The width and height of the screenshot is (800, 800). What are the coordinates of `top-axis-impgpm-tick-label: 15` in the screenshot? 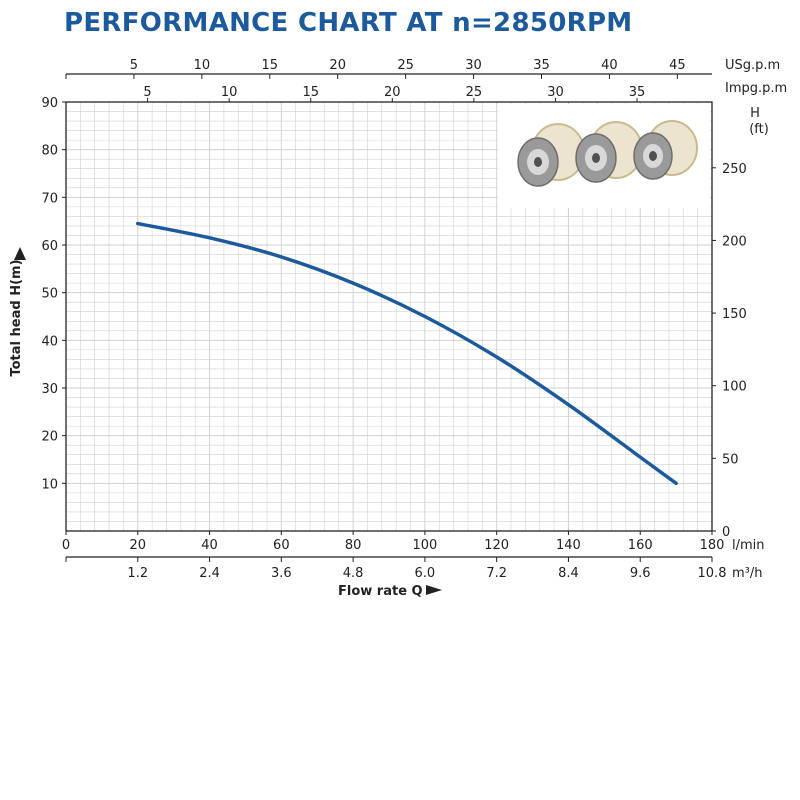 It's located at (310, 92).